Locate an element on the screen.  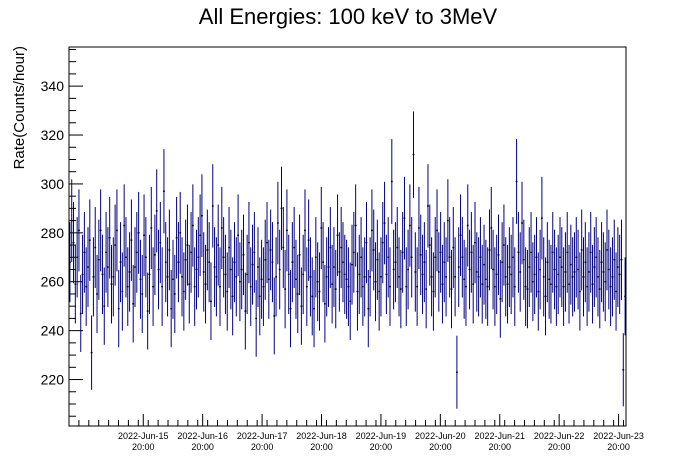
x-tick-date-label: 2022-Jun-21 is located at coordinates (499, 436).